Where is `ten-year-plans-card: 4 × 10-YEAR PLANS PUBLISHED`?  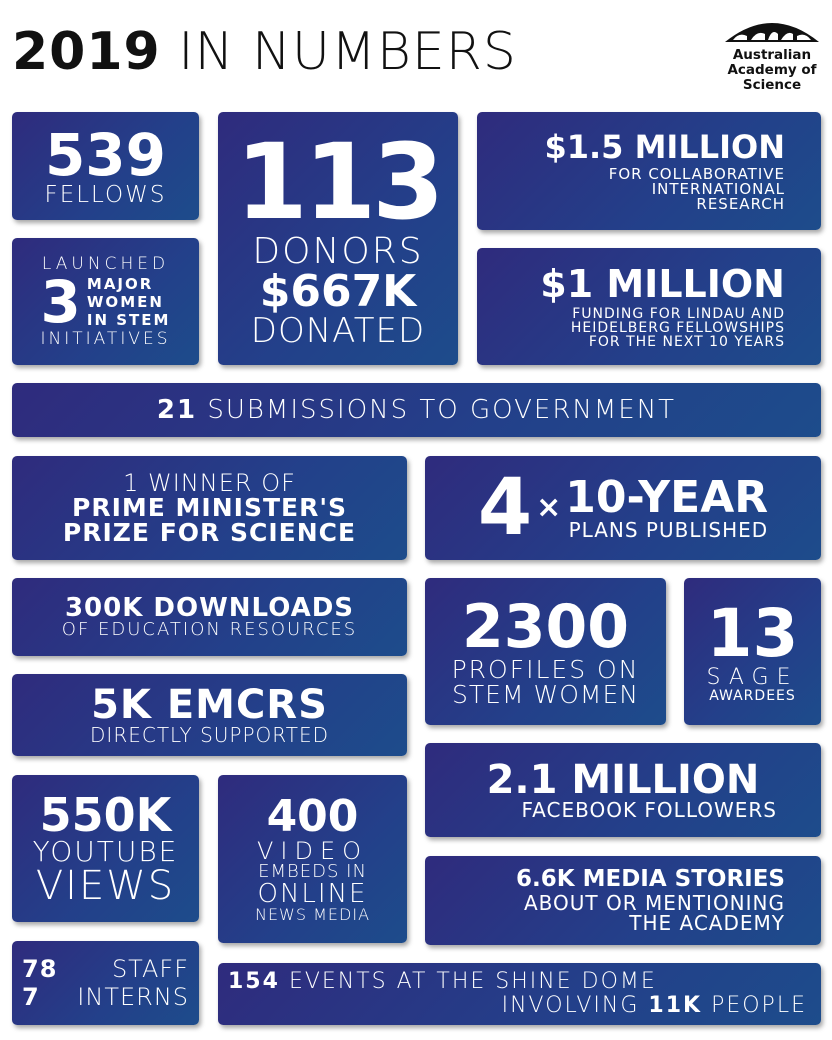
ten-year-plans-card: 4 × 10-YEAR PLANS PUBLISHED is located at coordinates (623, 508).